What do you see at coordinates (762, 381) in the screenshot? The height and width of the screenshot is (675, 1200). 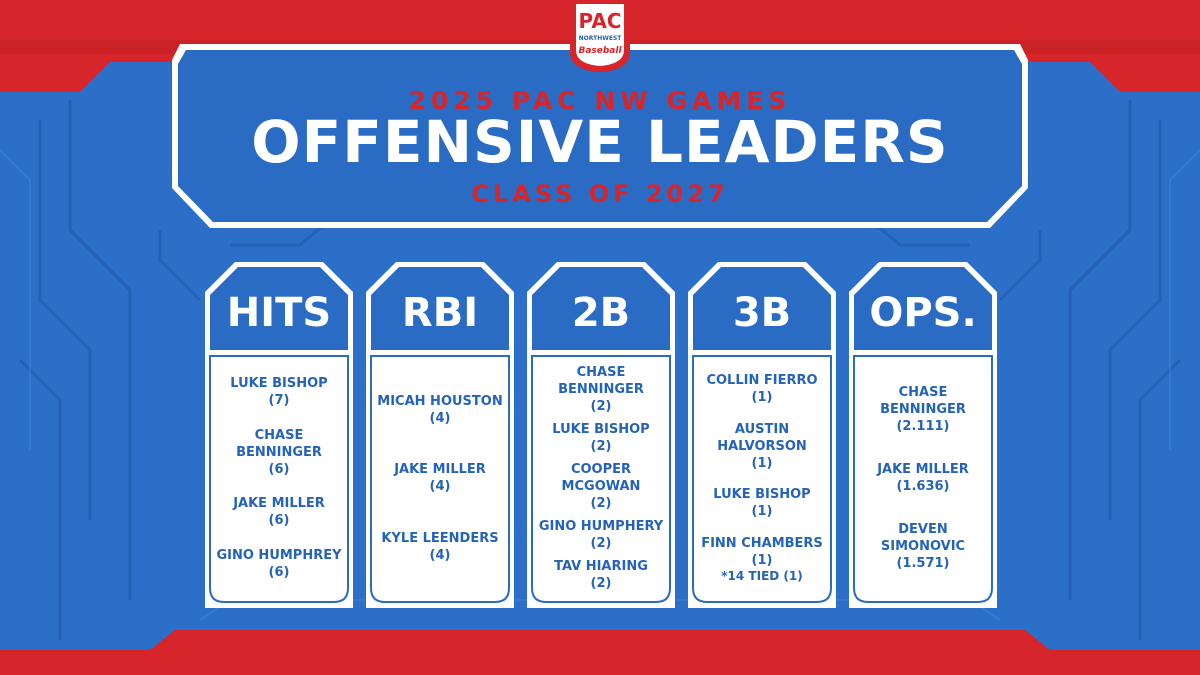 I see `player-name: COLLIN FIERRO` at bounding box center [762, 381].